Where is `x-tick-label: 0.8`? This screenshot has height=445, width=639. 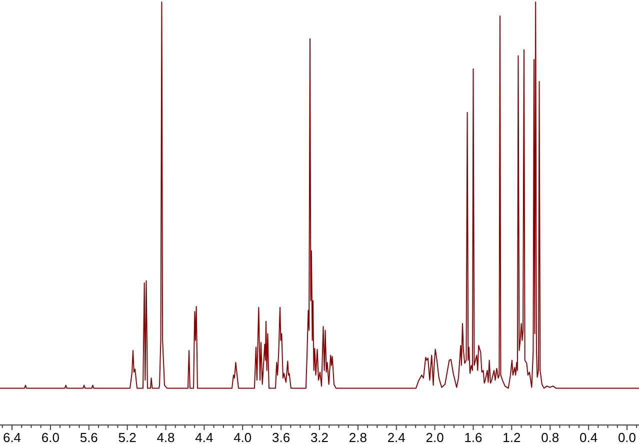
x-tick-label: 0.8 is located at coordinates (550, 437).